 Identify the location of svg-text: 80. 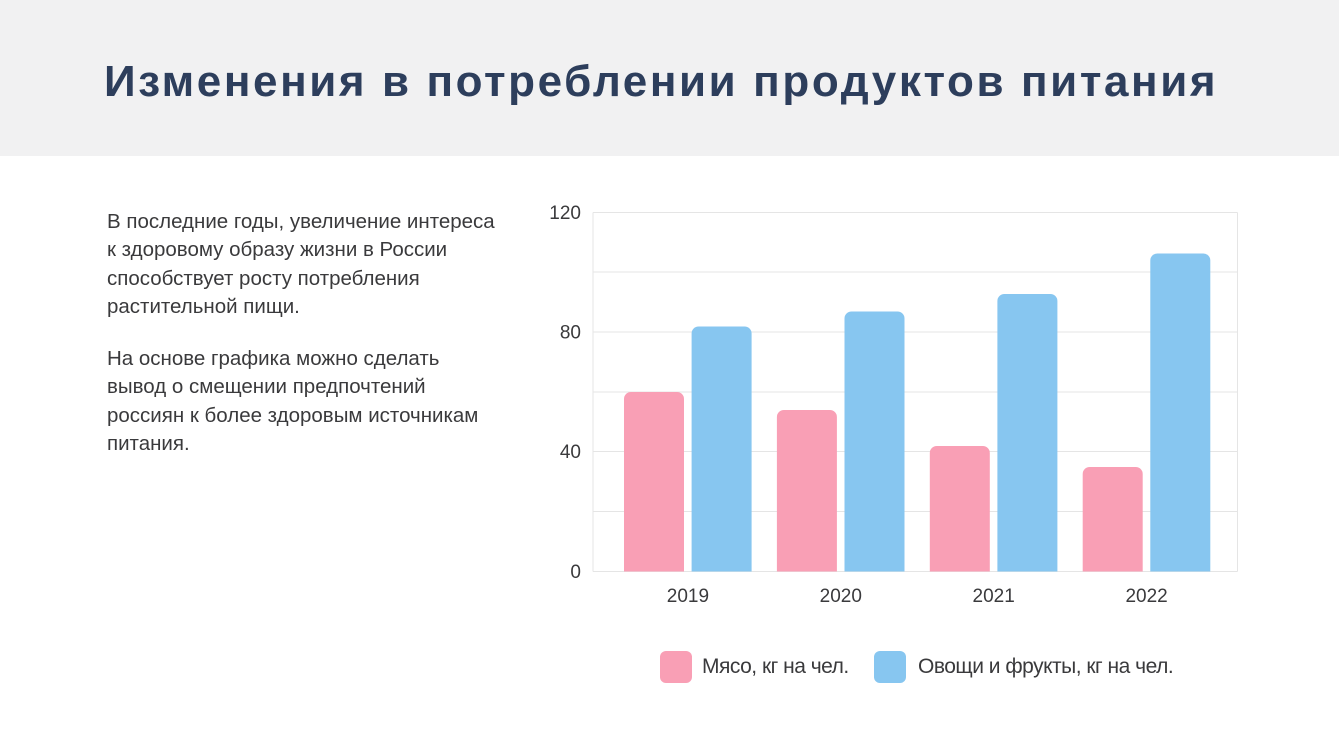
(570, 333).